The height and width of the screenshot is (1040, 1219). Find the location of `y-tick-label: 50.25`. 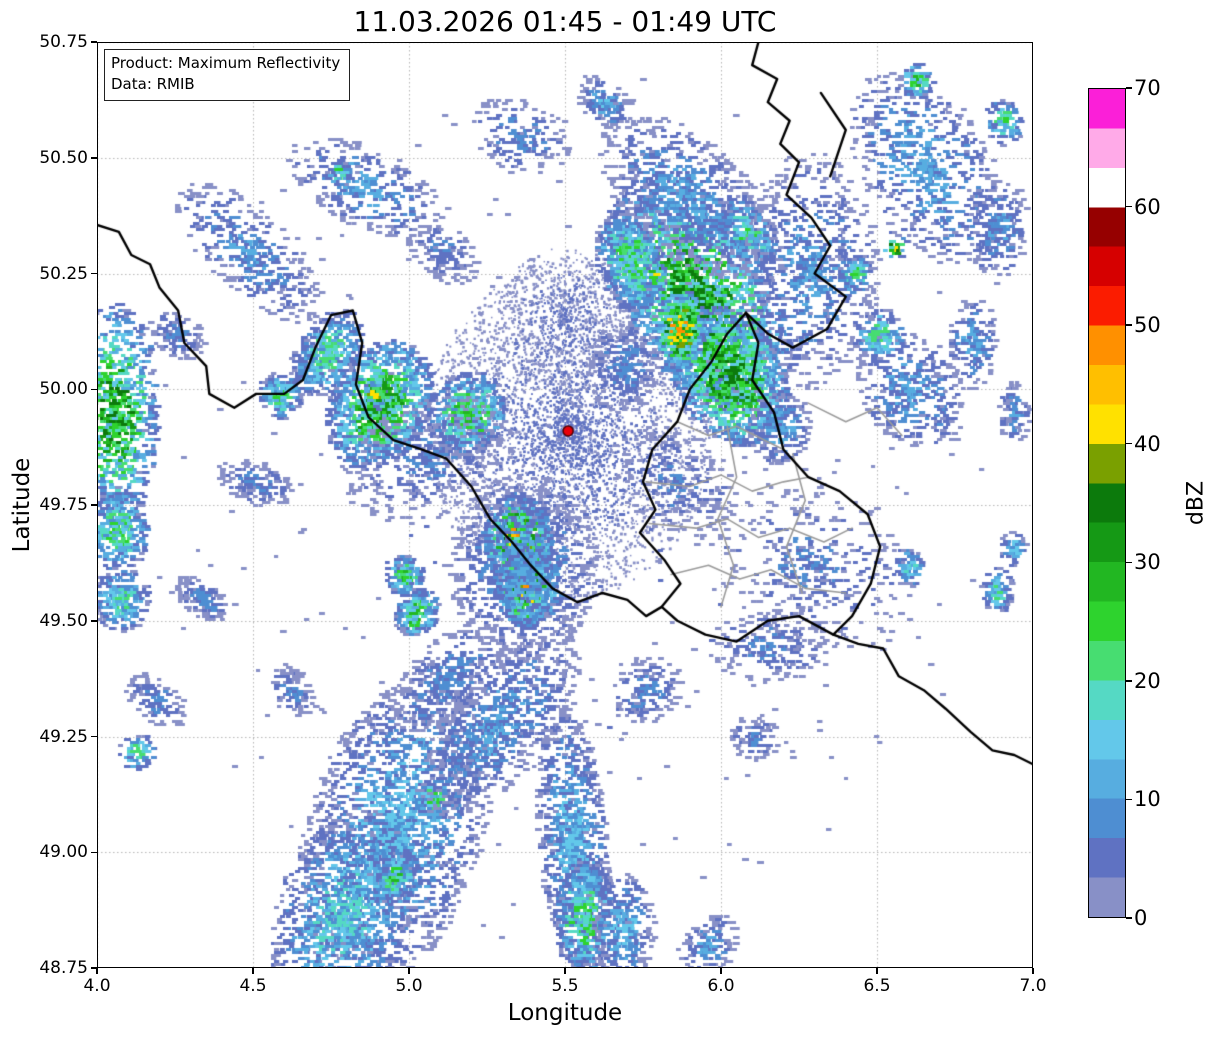

y-tick-label: 50.25 is located at coordinates (63, 273).